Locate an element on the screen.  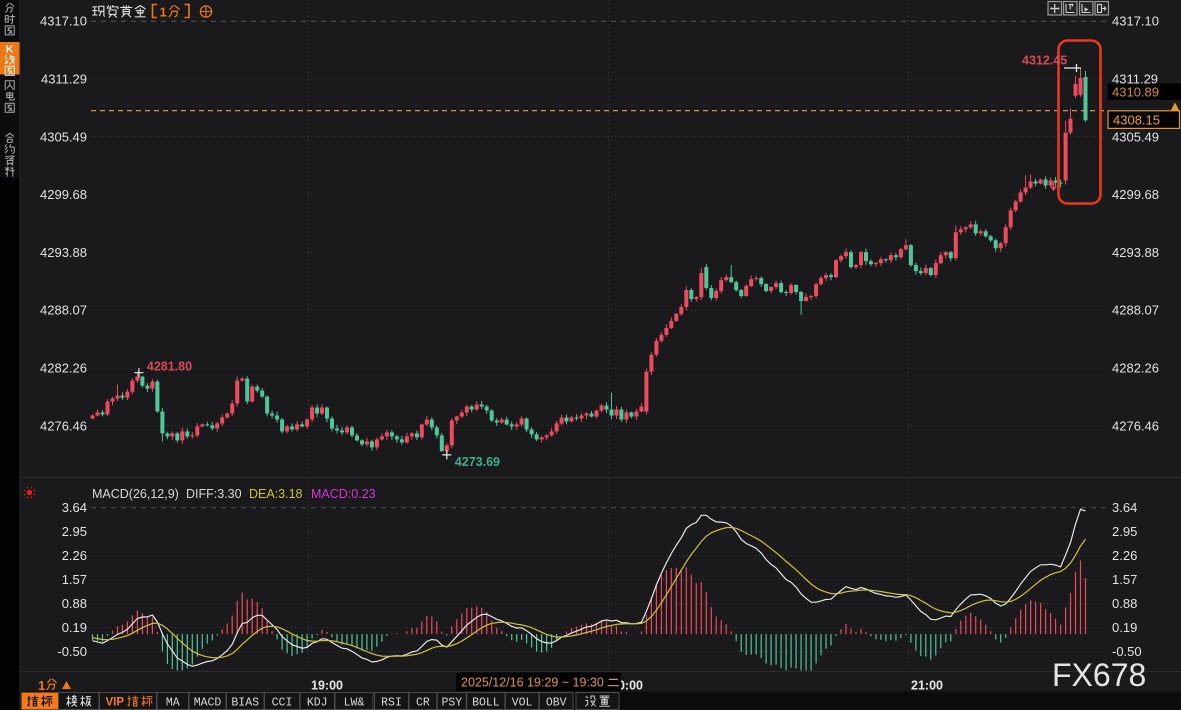
svg-text: VOL is located at coordinates (522, 703).